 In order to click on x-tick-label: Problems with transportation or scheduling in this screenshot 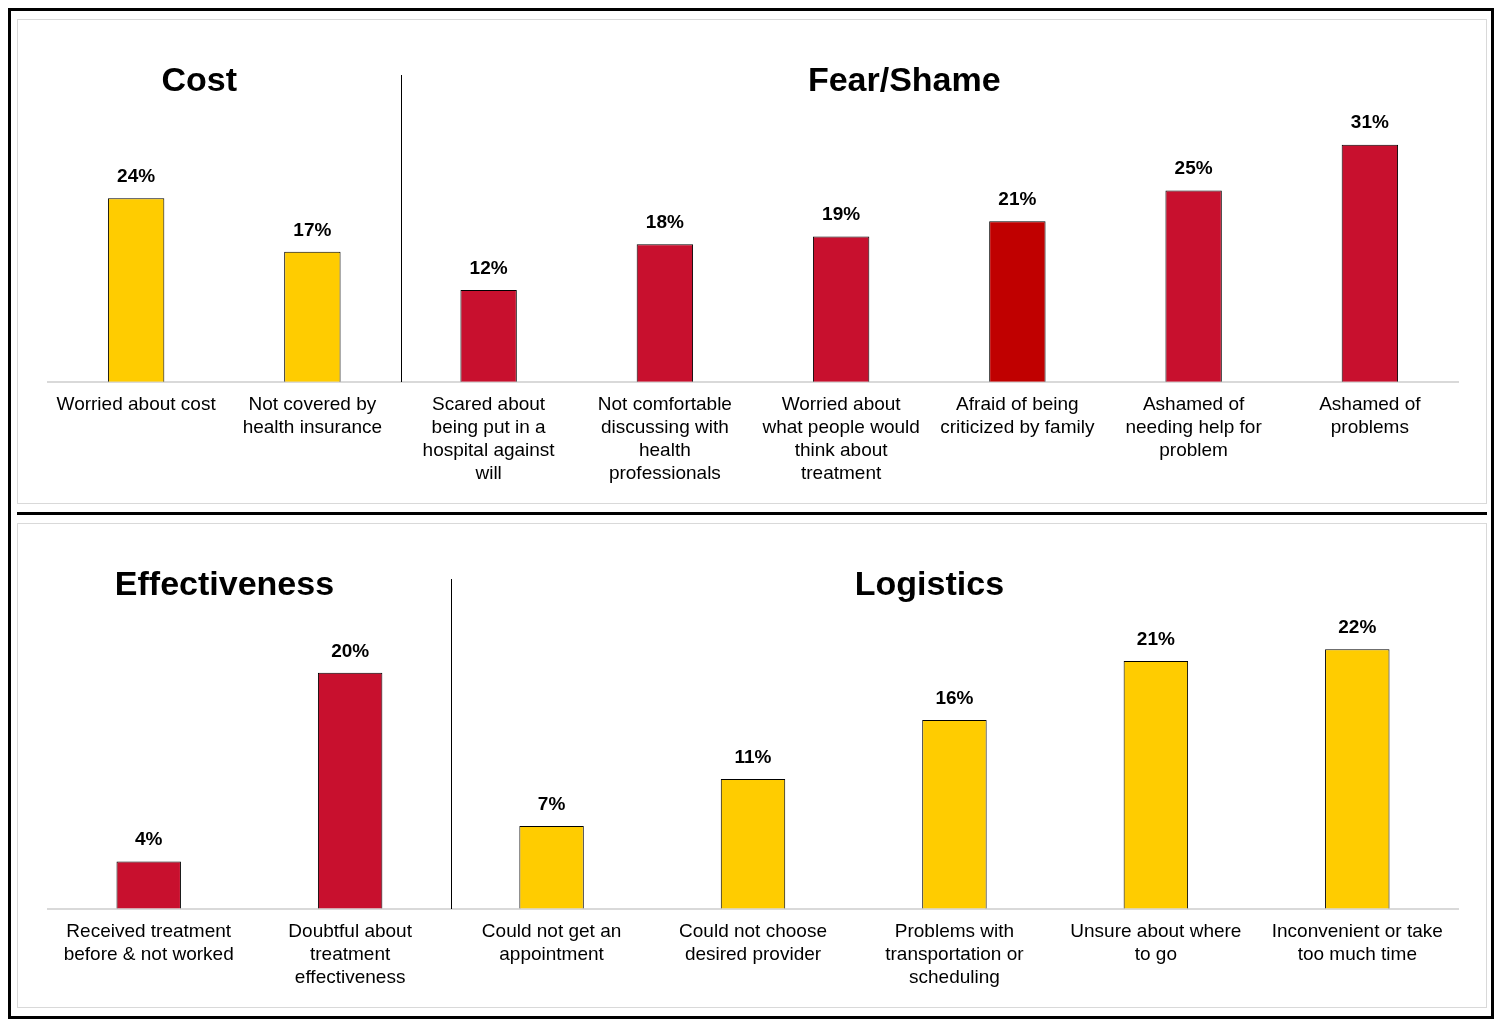, I will do `click(955, 953)`.